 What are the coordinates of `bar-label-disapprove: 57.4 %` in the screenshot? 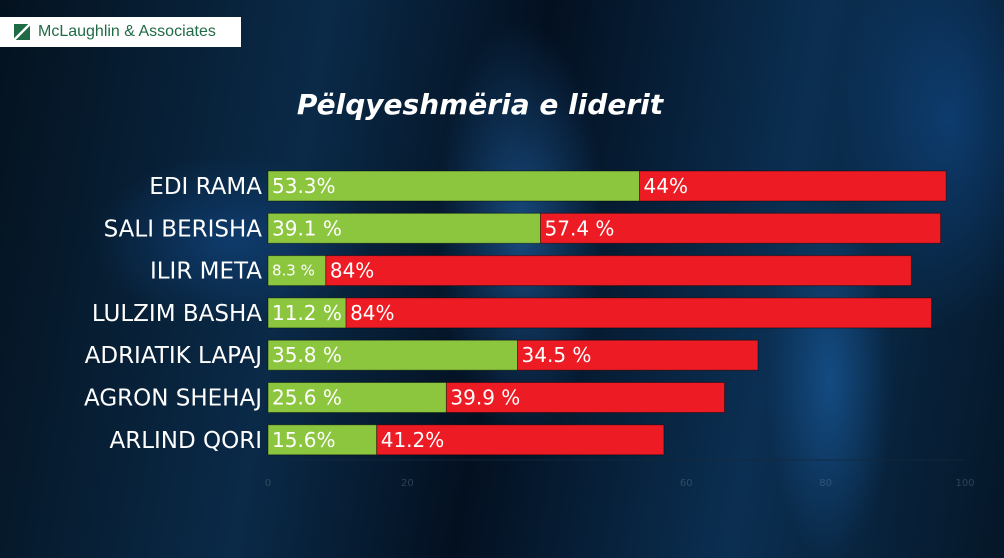 It's located at (580, 228).